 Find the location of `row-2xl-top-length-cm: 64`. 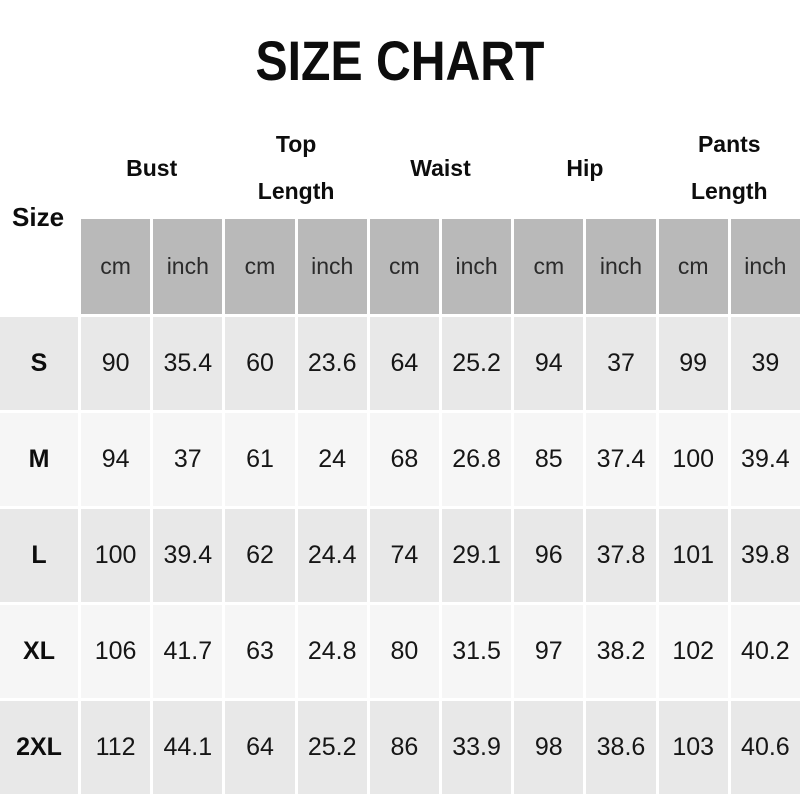

row-2xl-top-length-cm: 64 is located at coordinates (260, 747).